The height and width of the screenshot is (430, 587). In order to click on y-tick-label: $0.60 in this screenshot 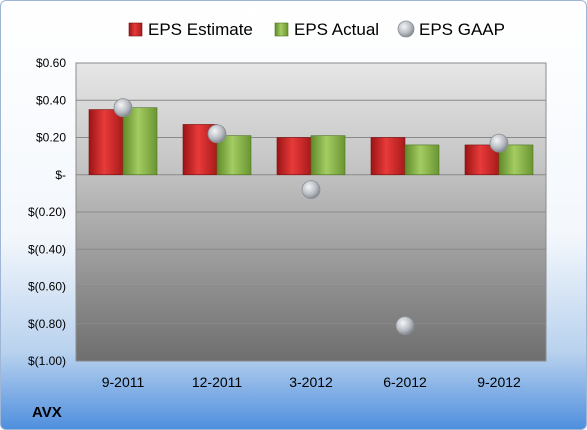, I will do `click(51, 63)`.